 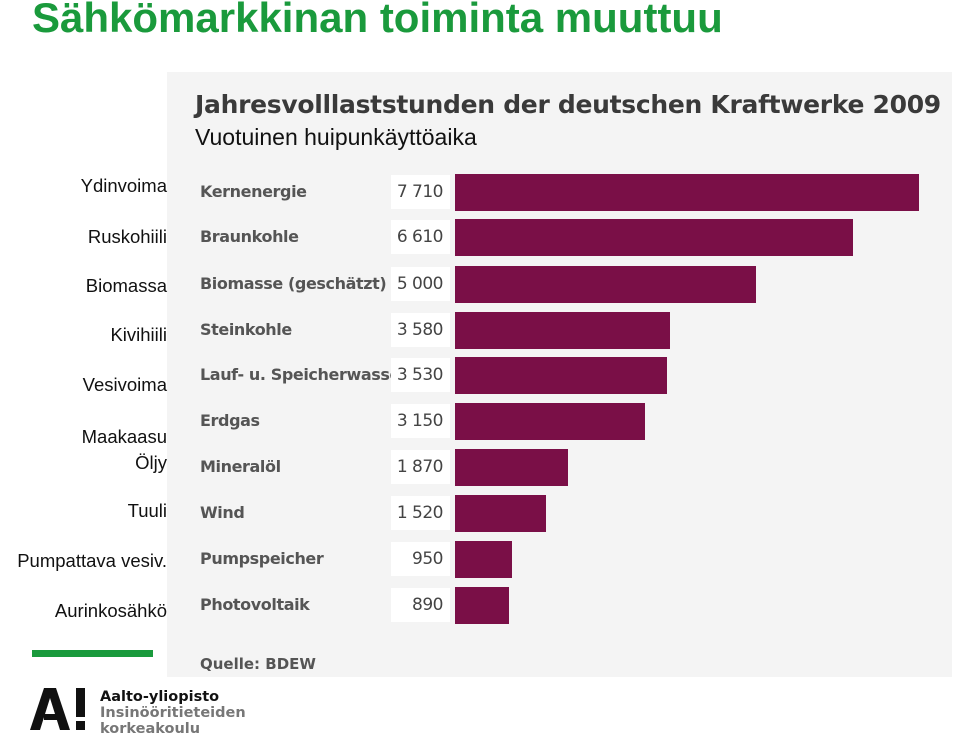 What do you see at coordinates (138, 334) in the screenshot?
I see `category-label-fi: Kivihiili` at bounding box center [138, 334].